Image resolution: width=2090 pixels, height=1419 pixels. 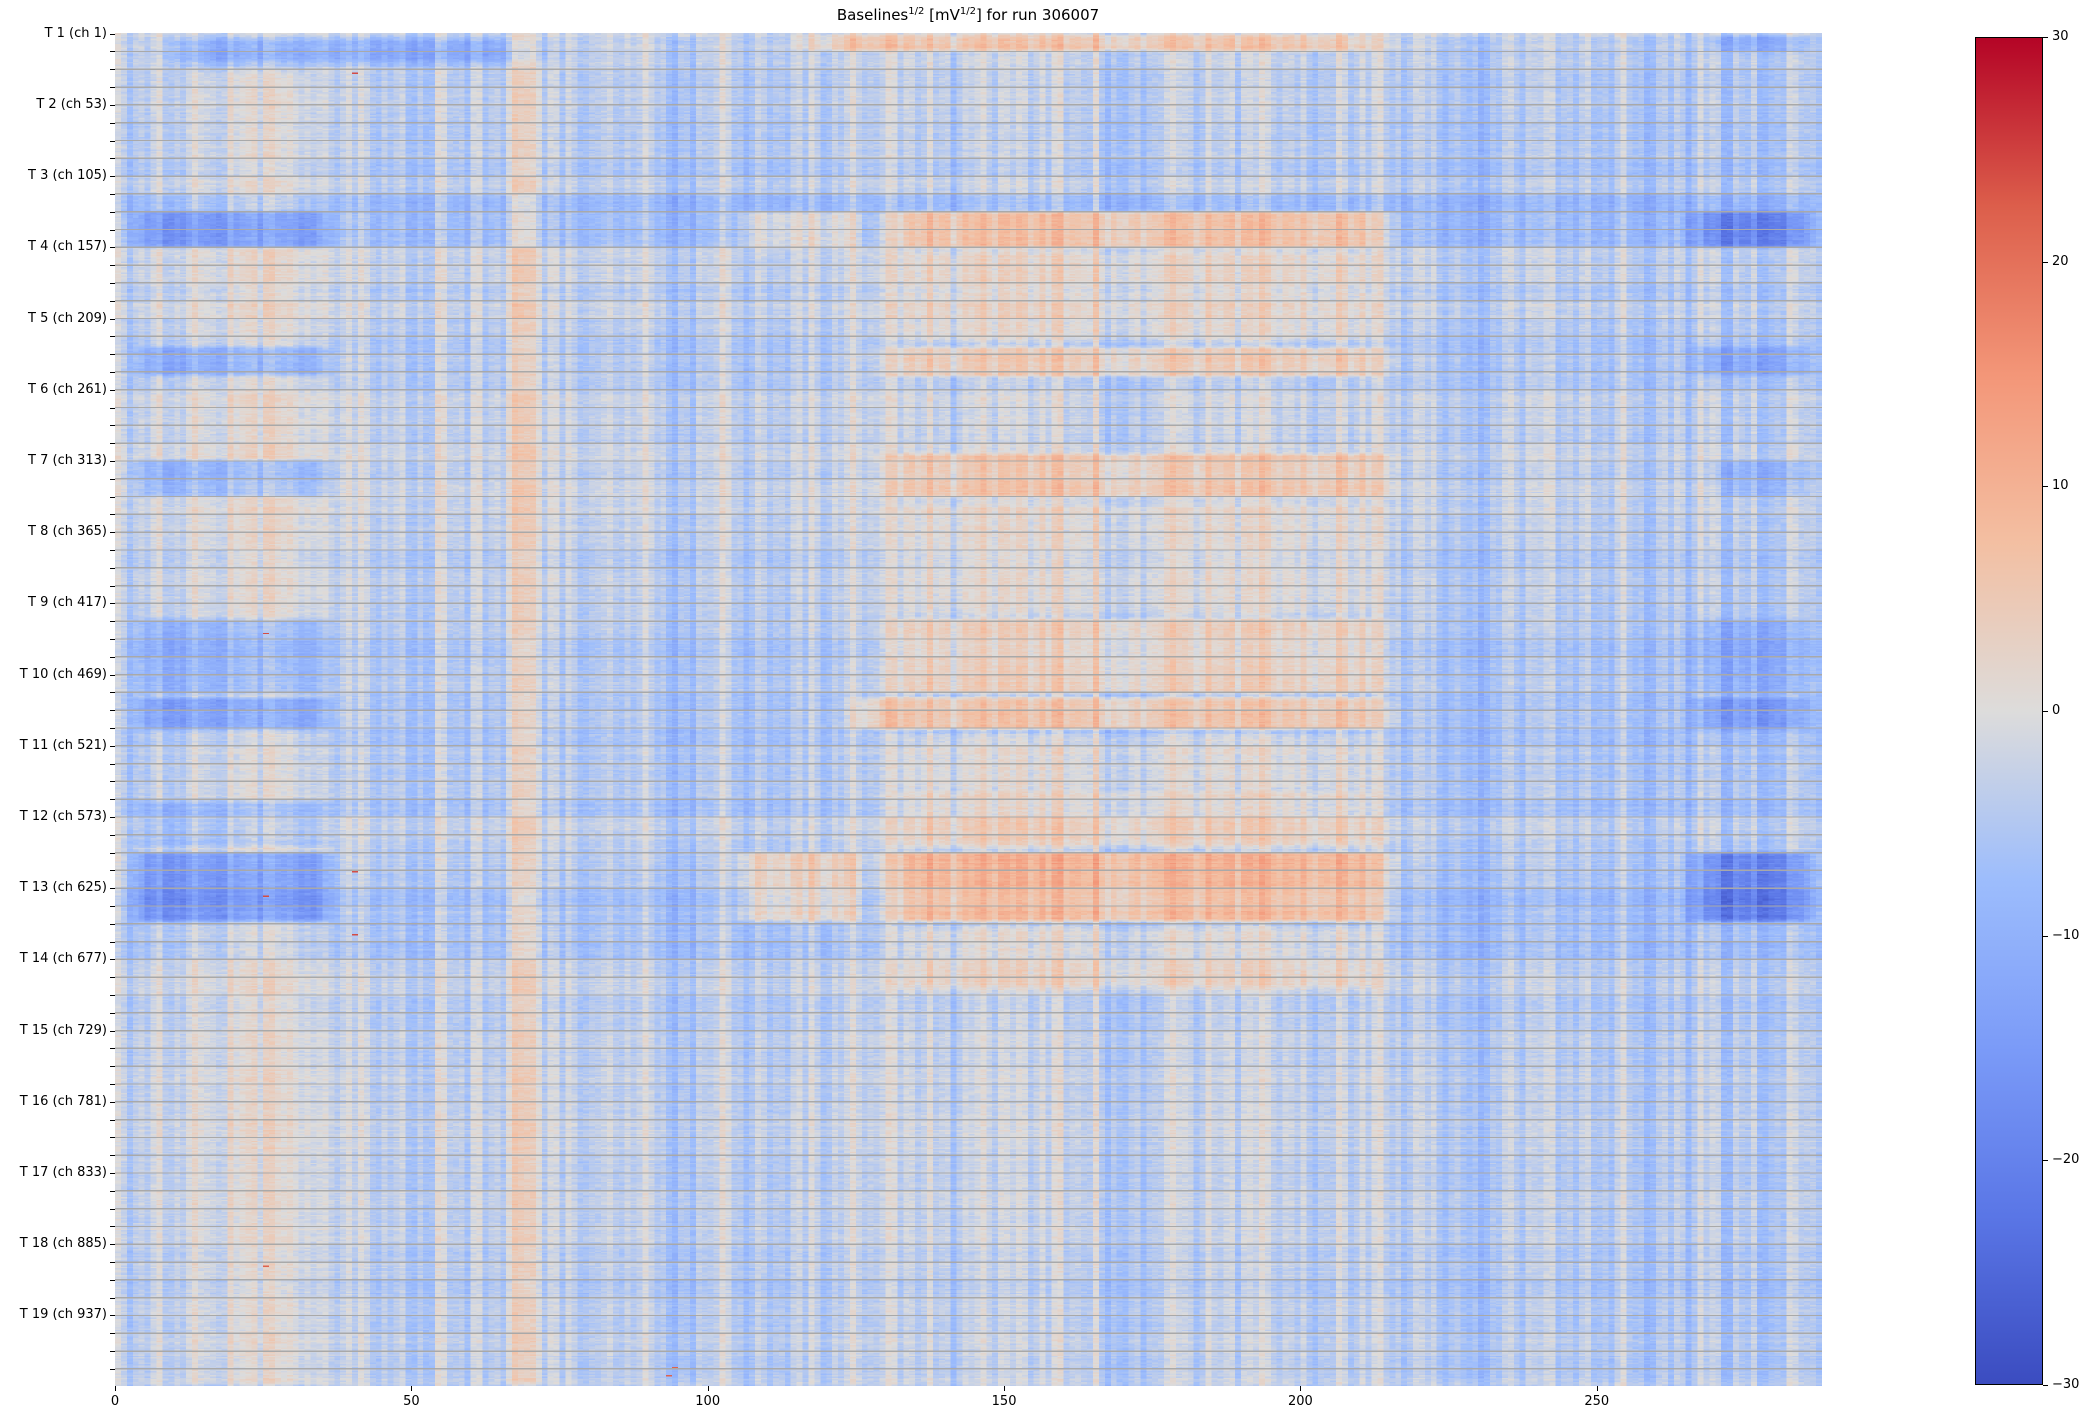 I want to click on y-tick-label: T 2 (ch 53), so click(x=71, y=104).